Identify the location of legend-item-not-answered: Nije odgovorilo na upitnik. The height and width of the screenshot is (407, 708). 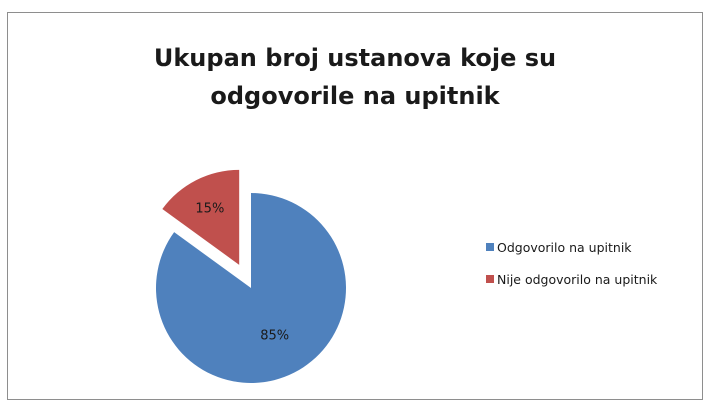
(571, 279).